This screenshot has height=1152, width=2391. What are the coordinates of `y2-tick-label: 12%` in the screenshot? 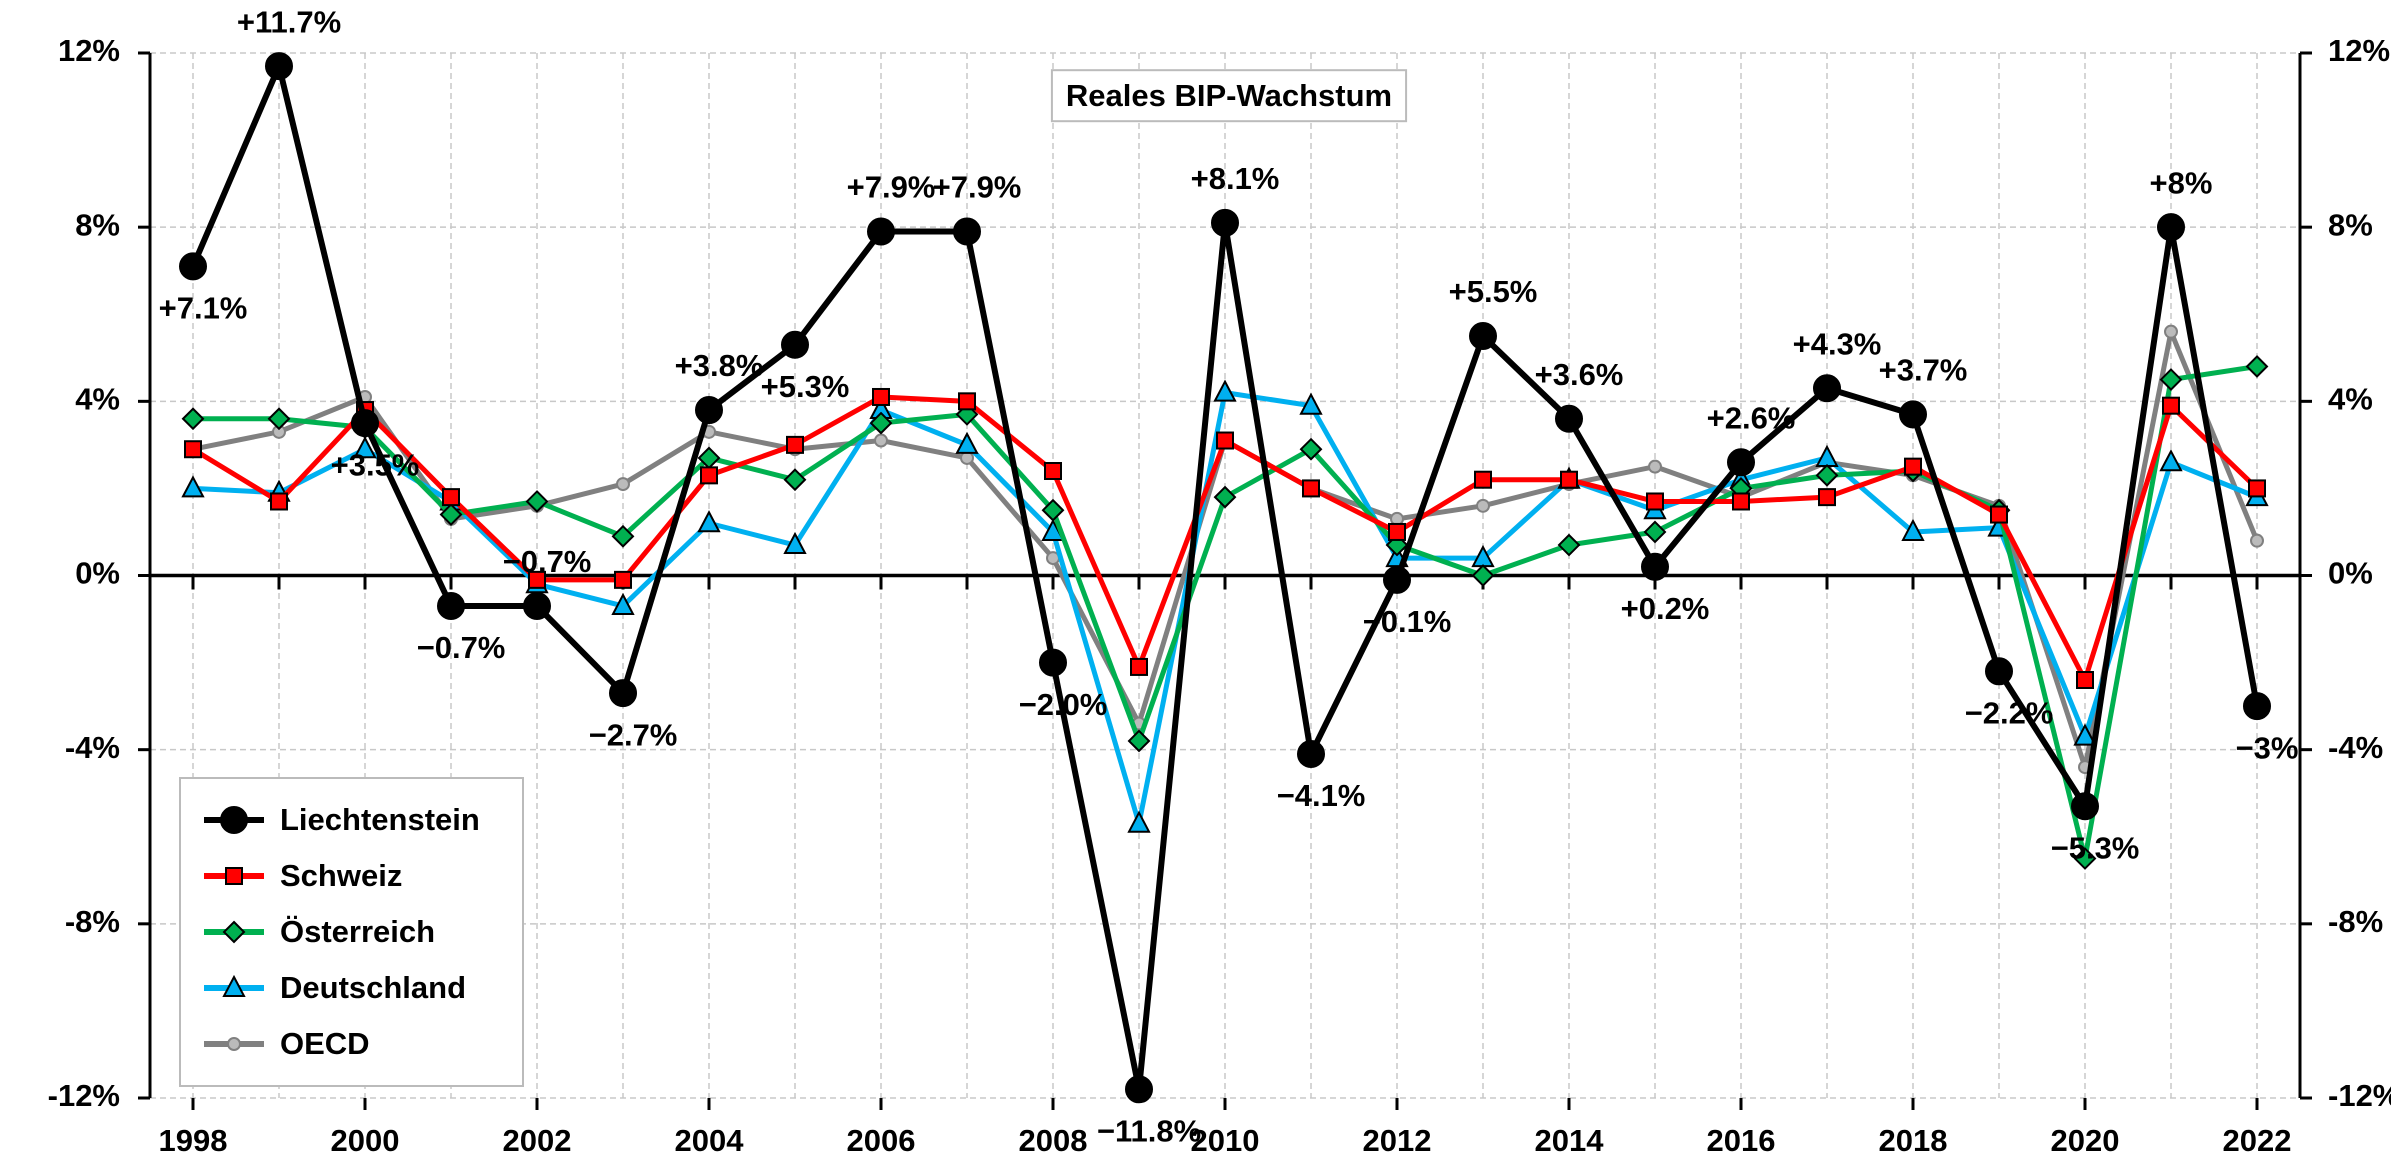 It's located at (2359, 50).